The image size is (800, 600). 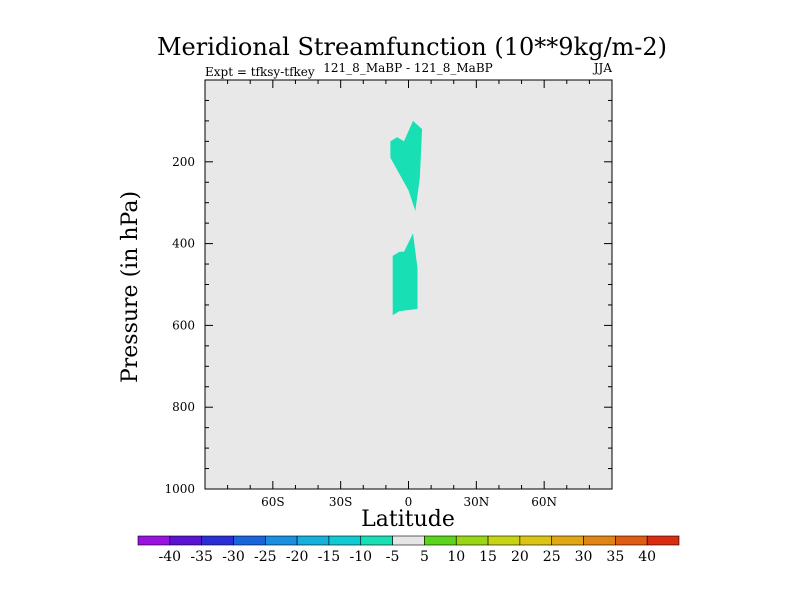 What do you see at coordinates (412, 47) in the screenshot?
I see `chart-title: Meridional Streamfunction (10**9kg/m-2)` at bounding box center [412, 47].